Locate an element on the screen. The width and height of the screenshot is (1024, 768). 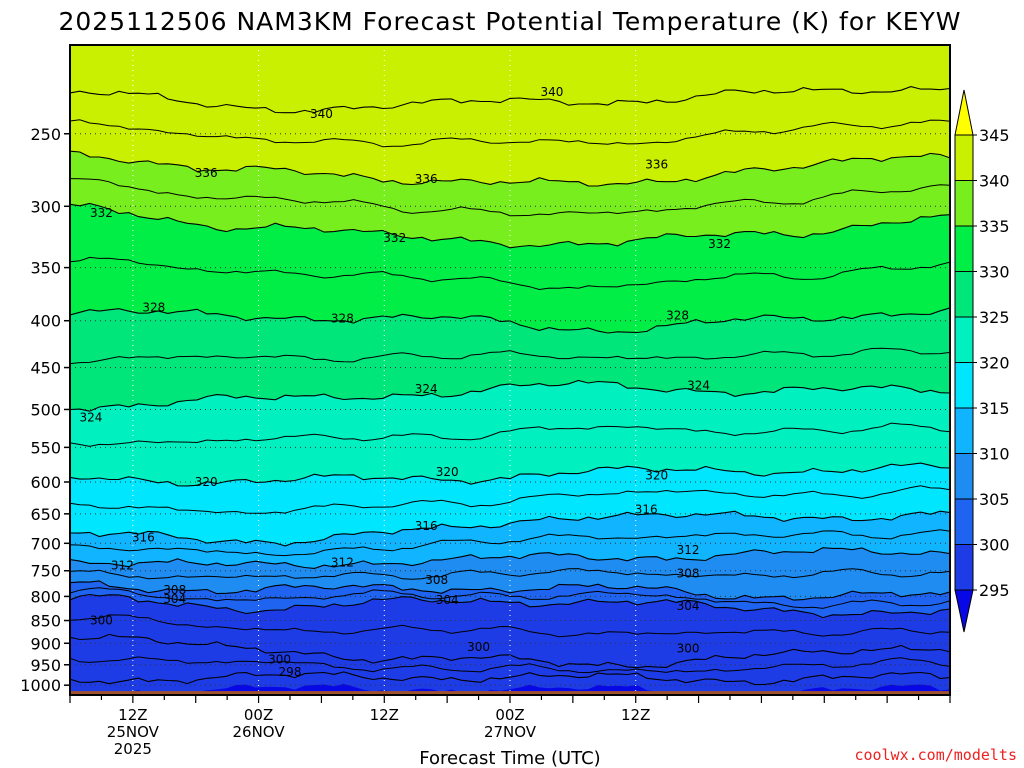
y-tick-label: 250 is located at coordinates (45, 134).